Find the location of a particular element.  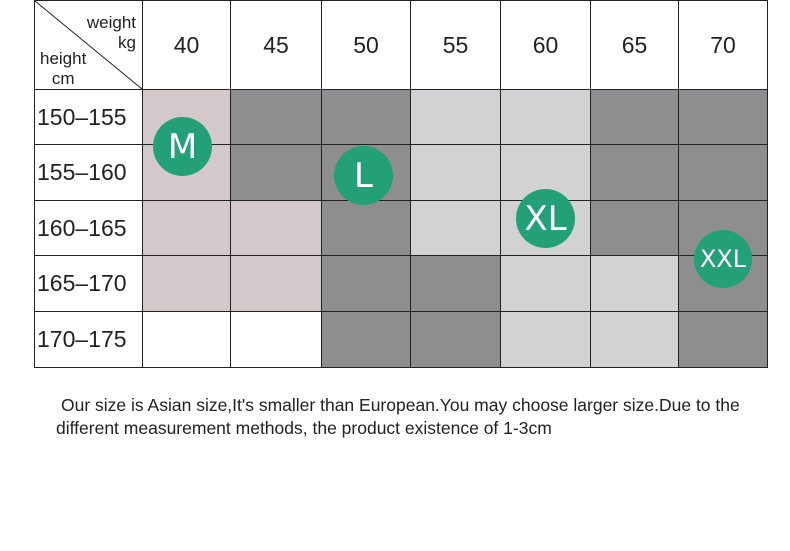

column-header-60: 60 is located at coordinates (546, 45).